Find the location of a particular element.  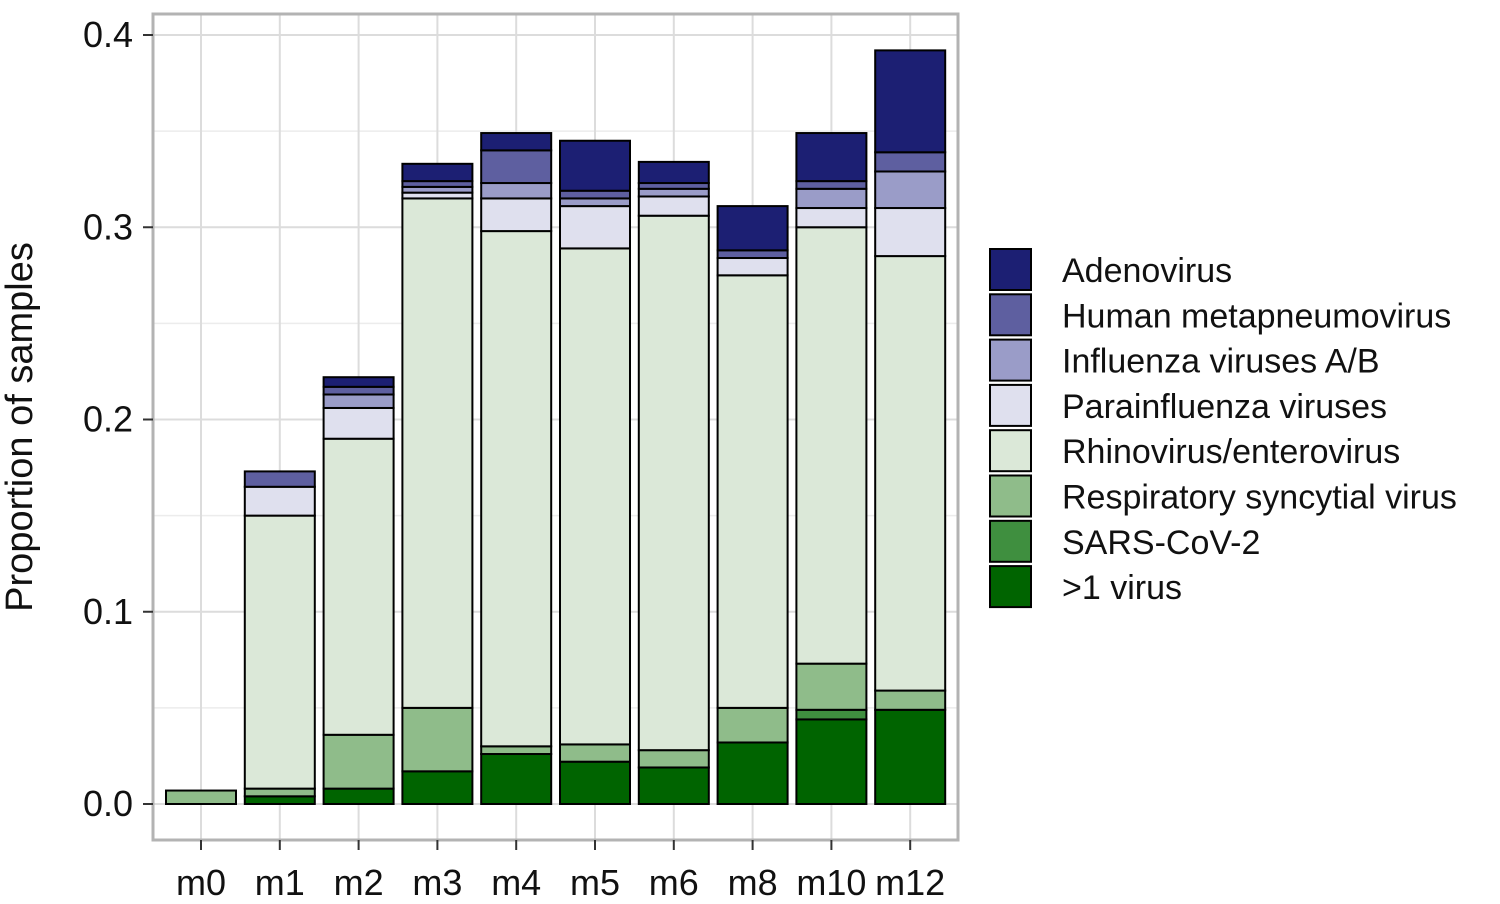

y-tick-label: 0.4 is located at coordinates (108, 34).